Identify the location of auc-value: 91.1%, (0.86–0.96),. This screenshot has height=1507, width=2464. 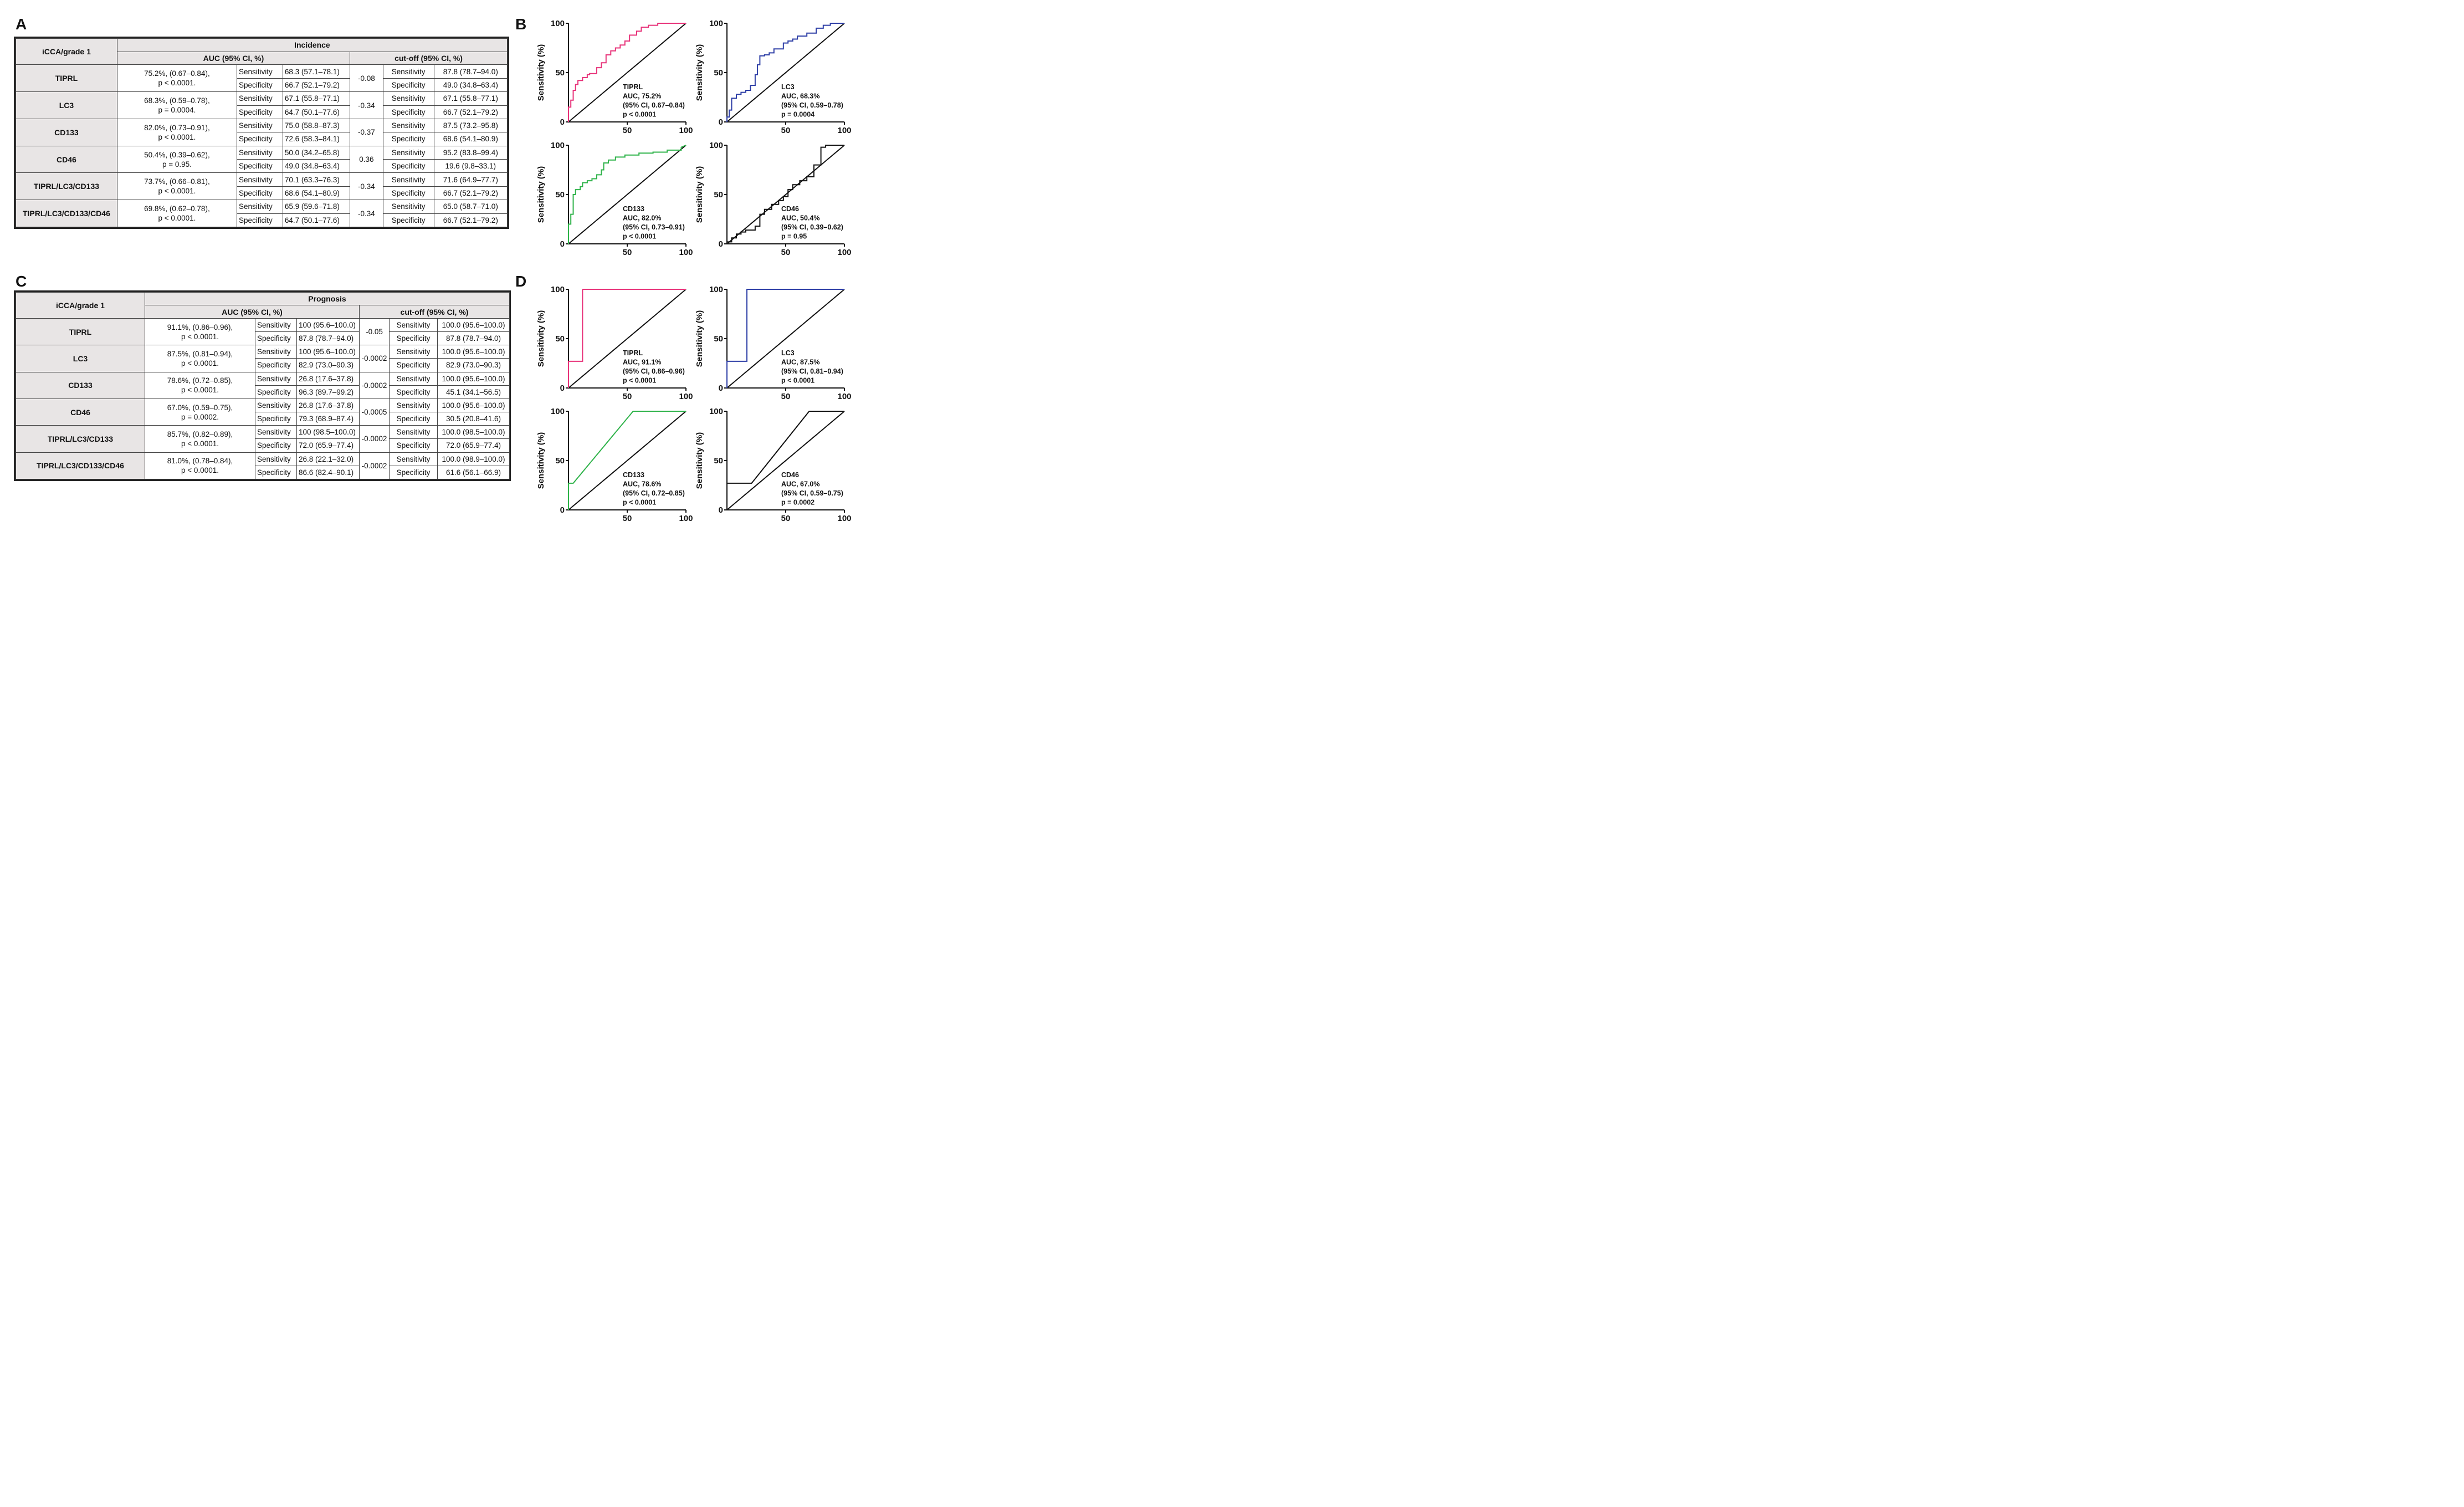
(200, 327).